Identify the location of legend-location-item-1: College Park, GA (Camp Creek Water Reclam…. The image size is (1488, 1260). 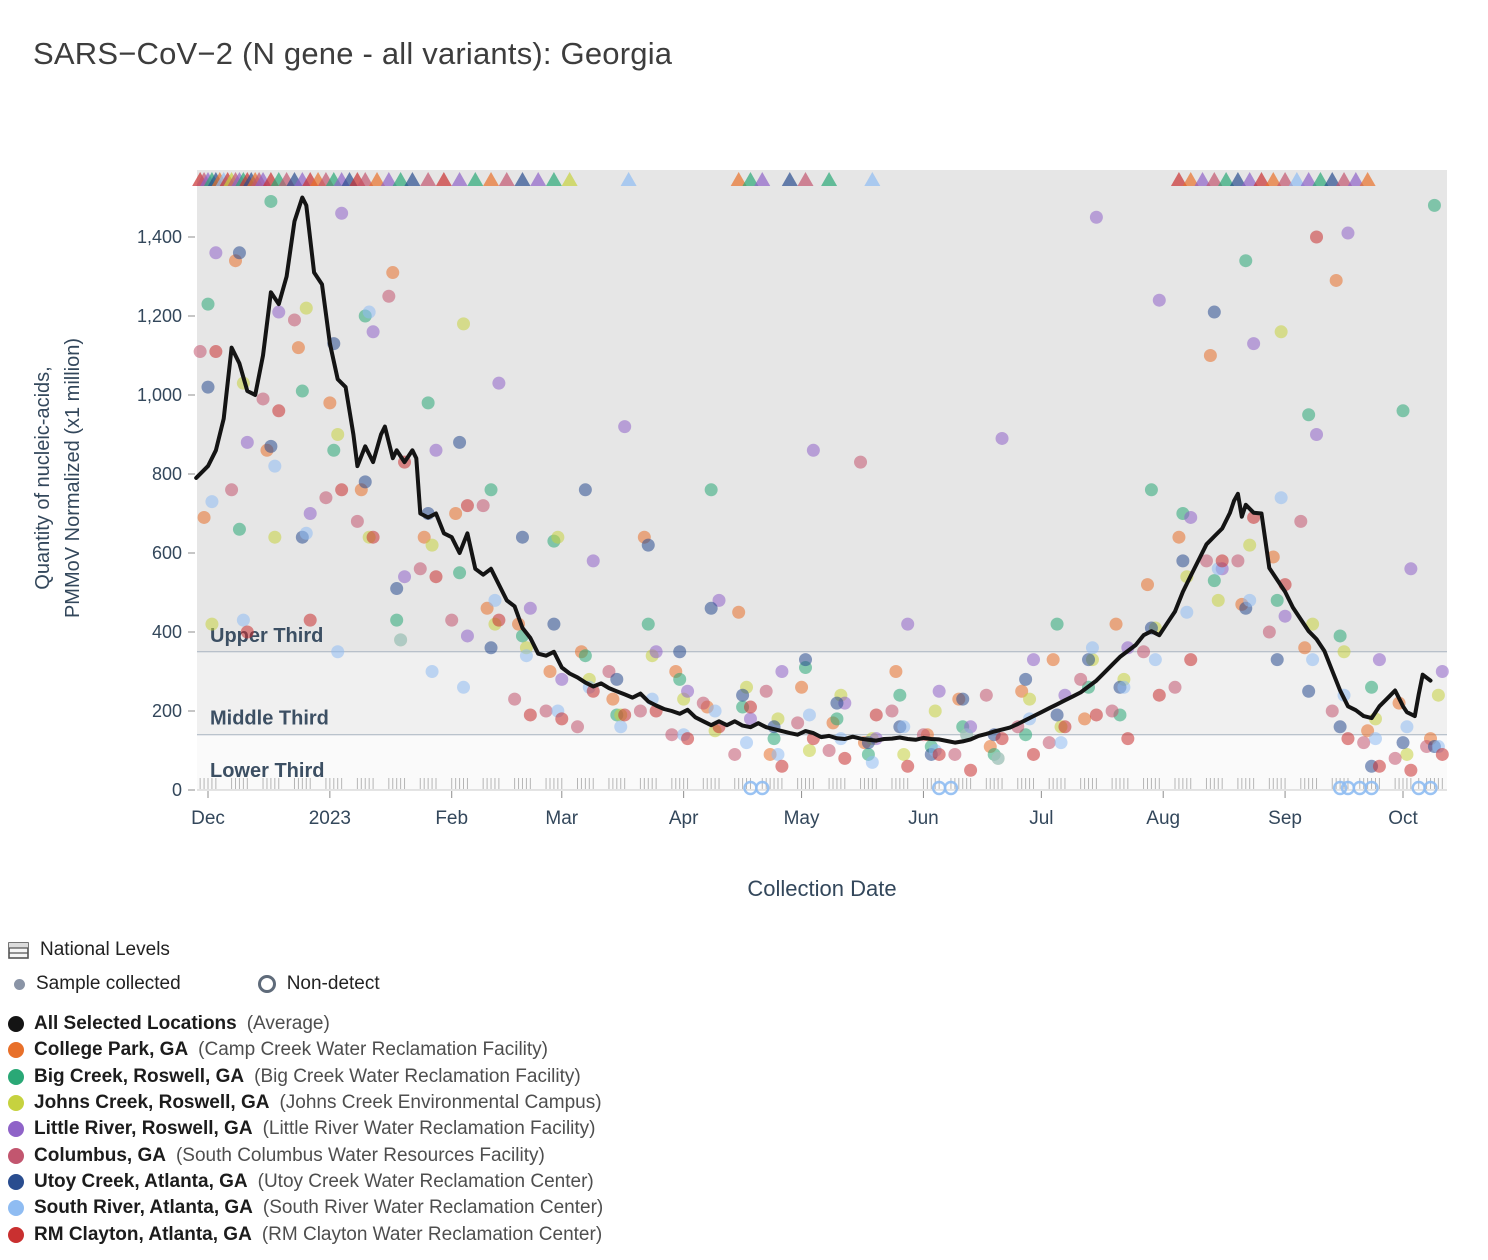
(305, 1050).